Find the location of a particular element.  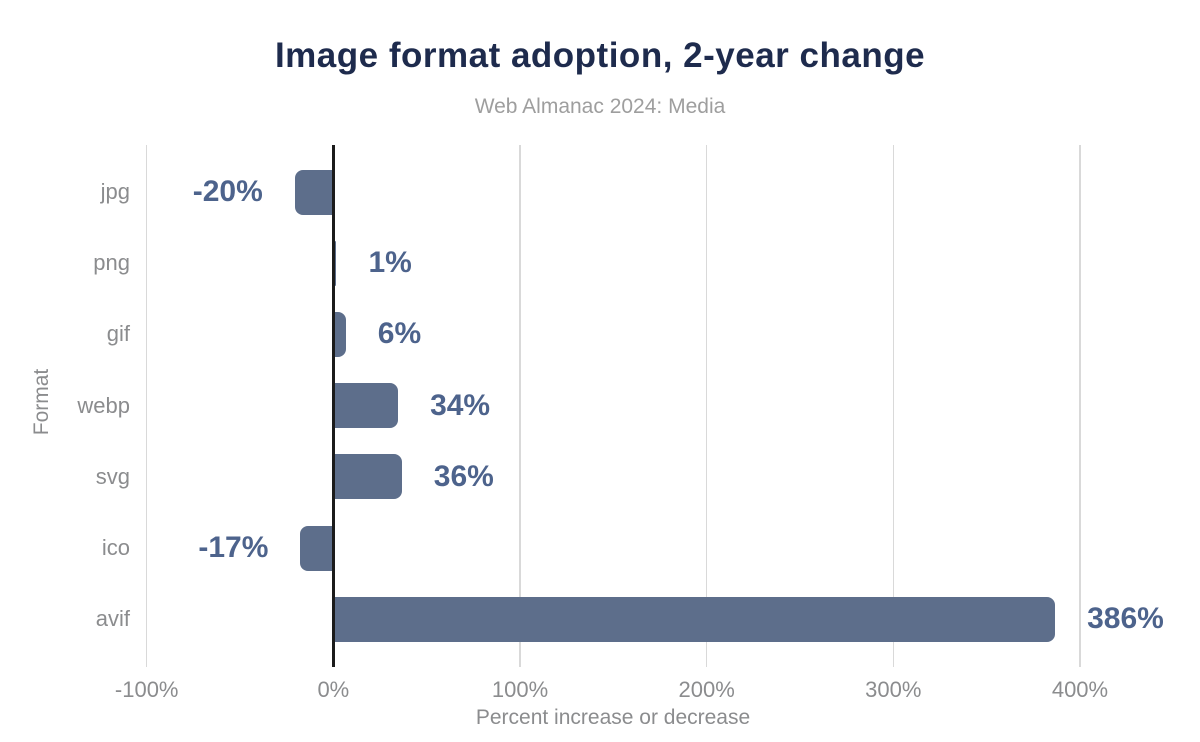

value-label: 386% is located at coordinates (1125, 619).